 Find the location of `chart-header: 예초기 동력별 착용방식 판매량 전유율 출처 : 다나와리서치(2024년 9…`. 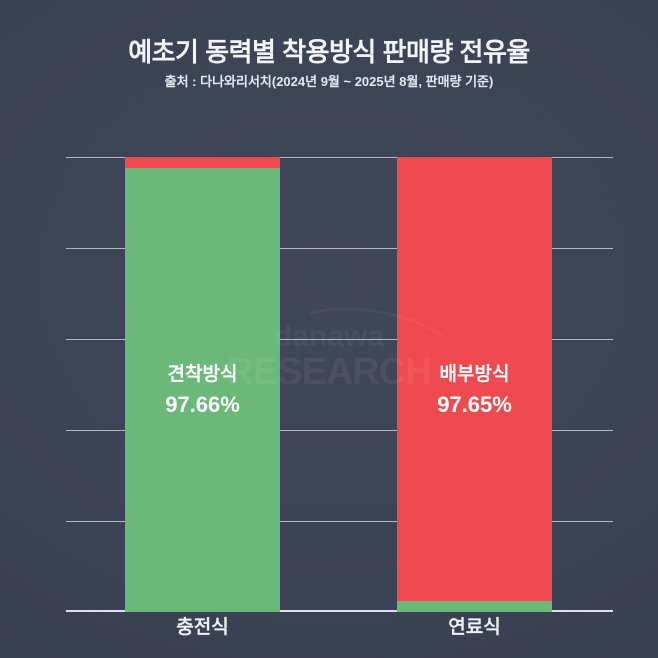

chart-header: 예초기 동력별 착용방식 판매량 전유율 출처 : 다나와리서치(2024년 9… is located at coordinates (329, 45).